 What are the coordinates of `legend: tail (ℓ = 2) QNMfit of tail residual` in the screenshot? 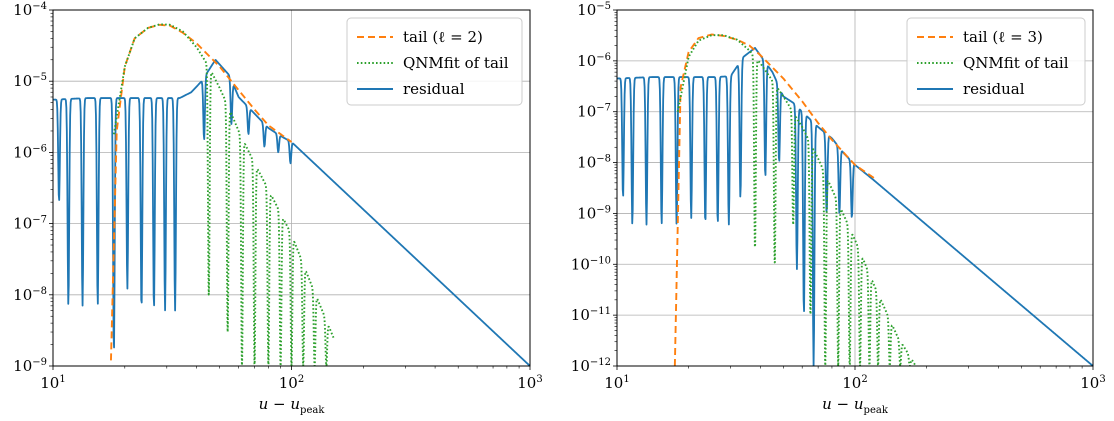 It's located at (434, 61).